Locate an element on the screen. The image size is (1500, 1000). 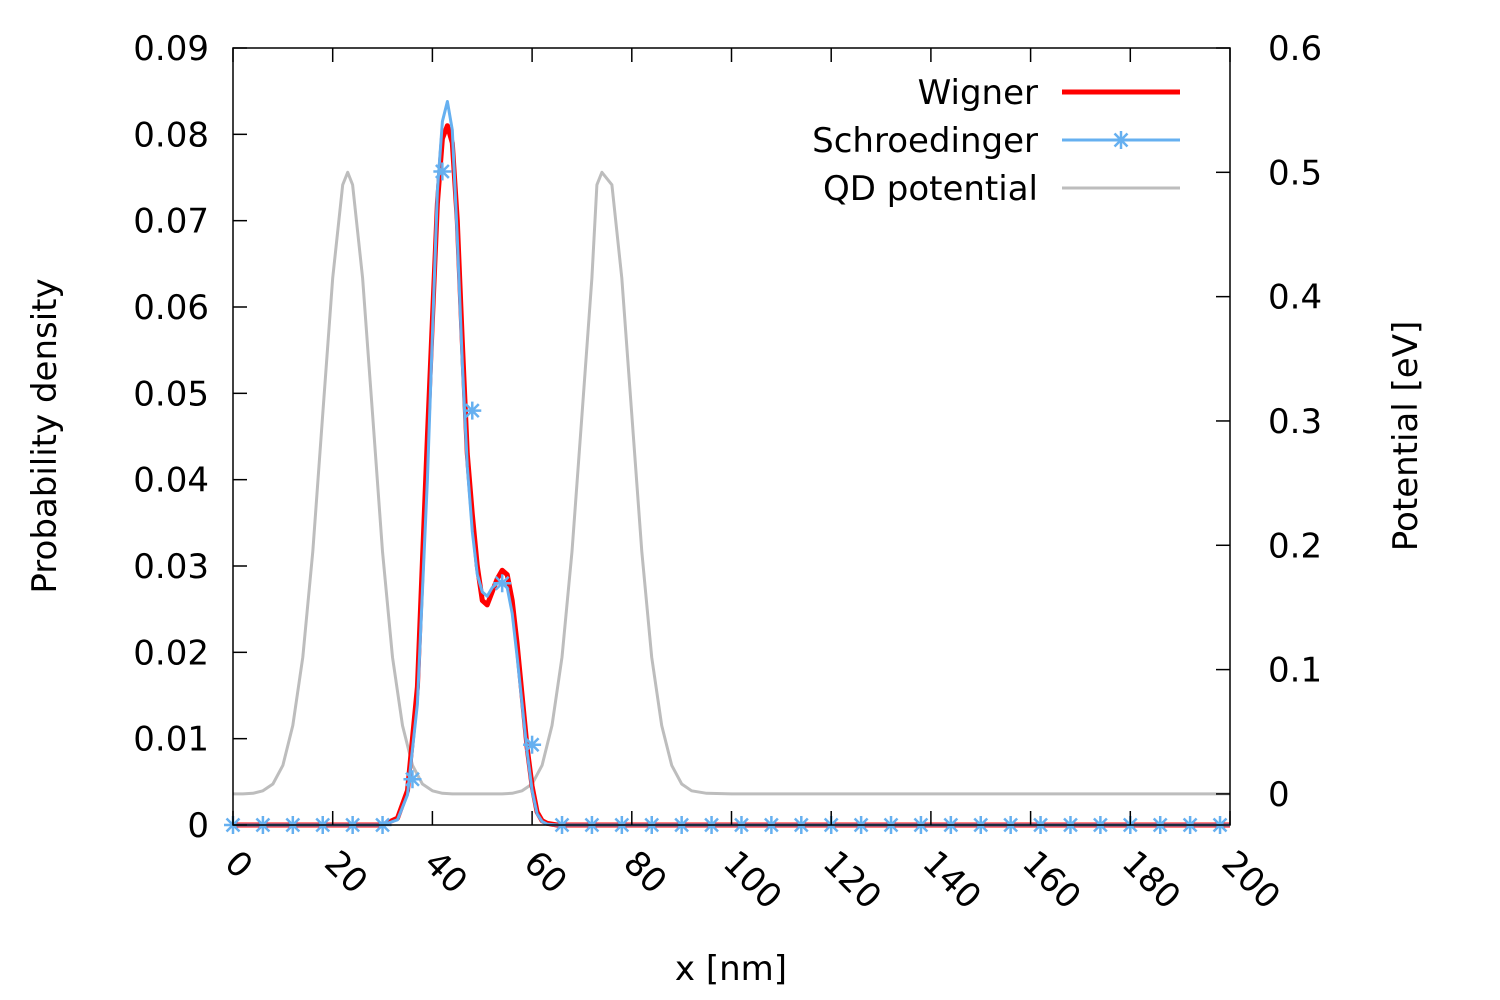
legend-label-schroedinger: Schroedinger is located at coordinates (925, 141).